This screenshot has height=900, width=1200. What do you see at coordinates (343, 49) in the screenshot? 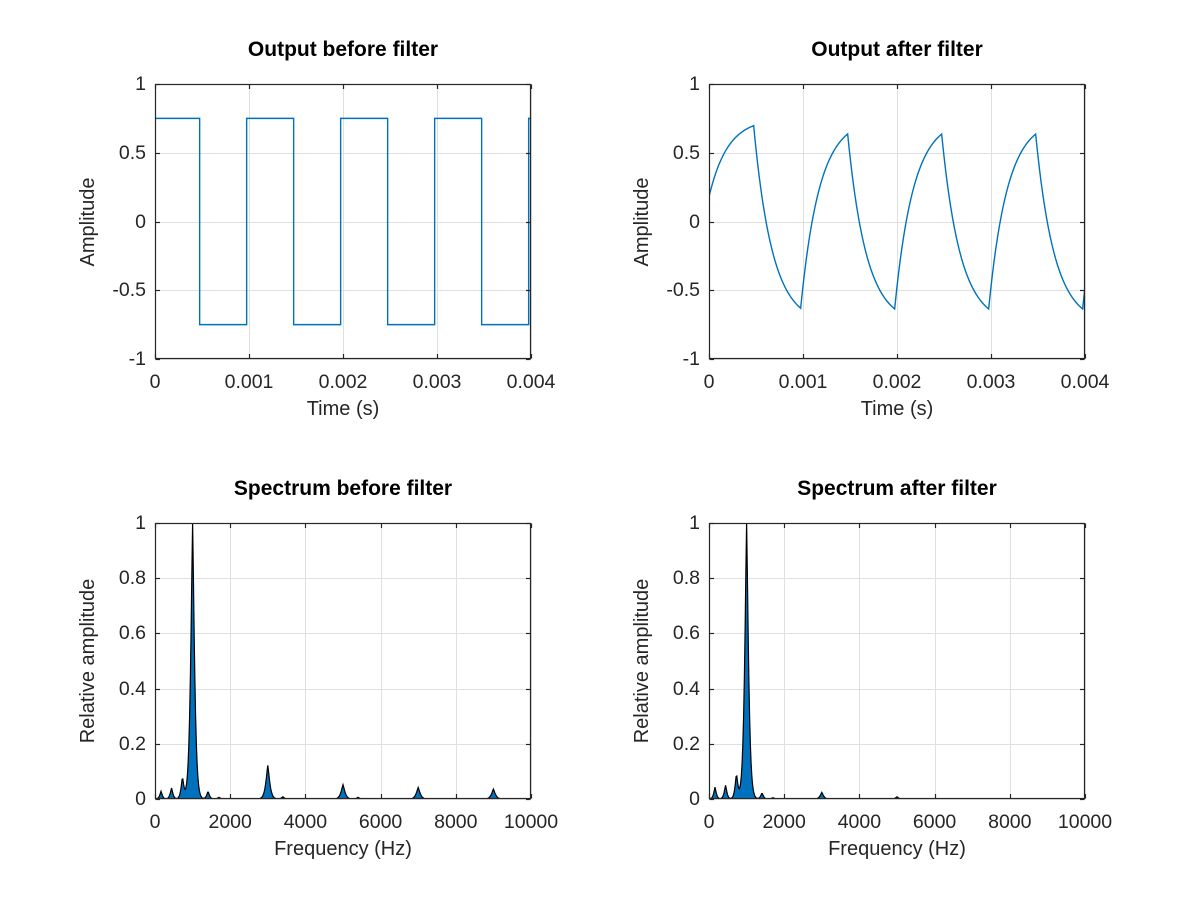
I see `plot-title: Output before filter` at bounding box center [343, 49].